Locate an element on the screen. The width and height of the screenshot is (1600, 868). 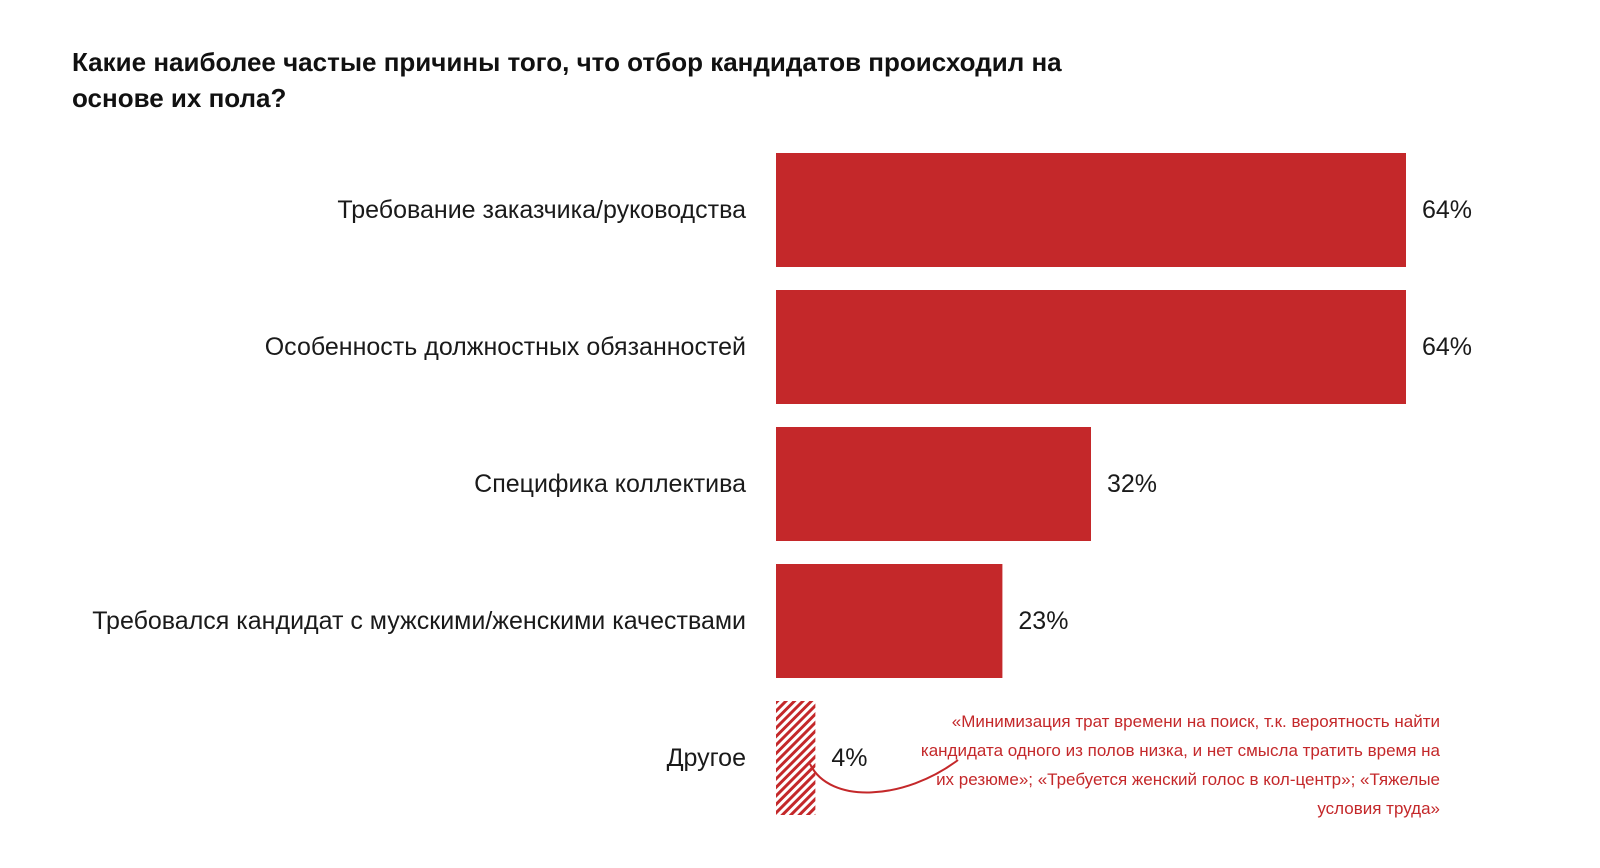
value-label-1: 64% is located at coordinates (1447, 210).